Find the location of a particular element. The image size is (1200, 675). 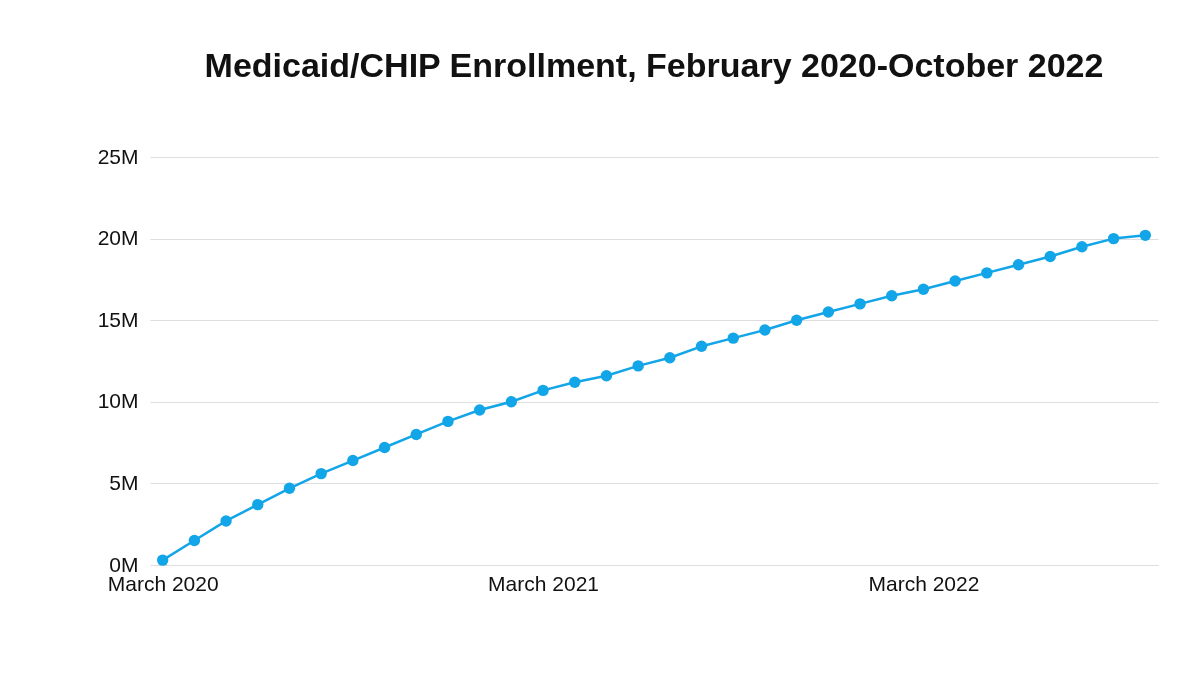

chart-title: Medicaid/CHIP Enrollment, February 2020-October 2022 is located at coordinates (654, 65).